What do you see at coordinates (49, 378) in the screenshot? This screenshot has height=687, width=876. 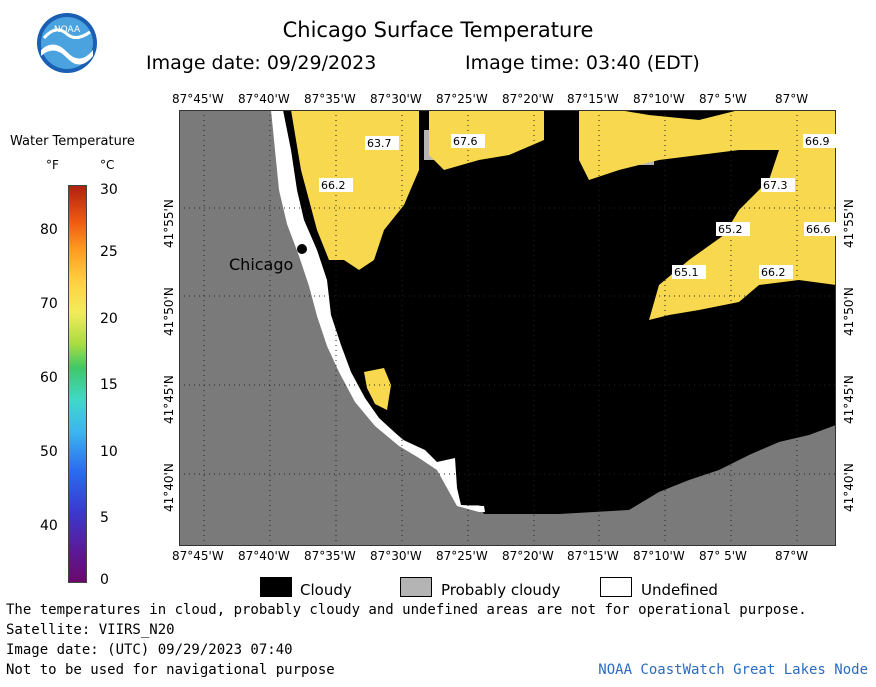 I see `f-tick: 60` at bounding box center [49, 378].